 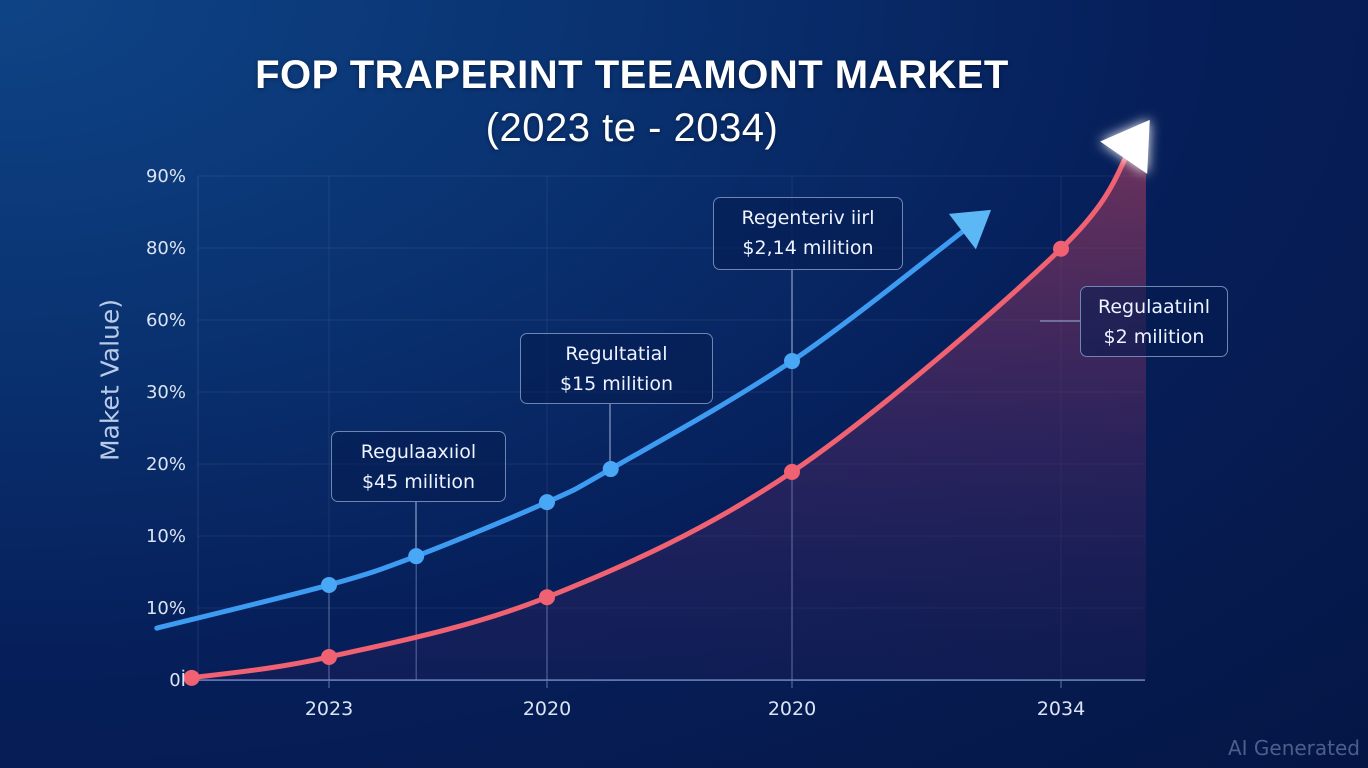 I want to click on arrow-head-red-icon, so click(x=1125, y=146).